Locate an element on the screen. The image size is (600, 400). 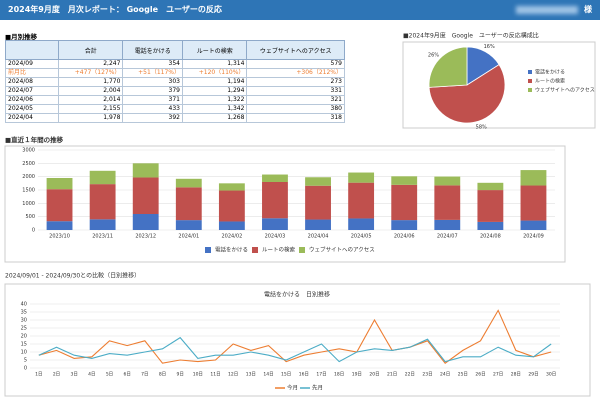
x-tick-label: 7日 is located at coordinates (144, 375).